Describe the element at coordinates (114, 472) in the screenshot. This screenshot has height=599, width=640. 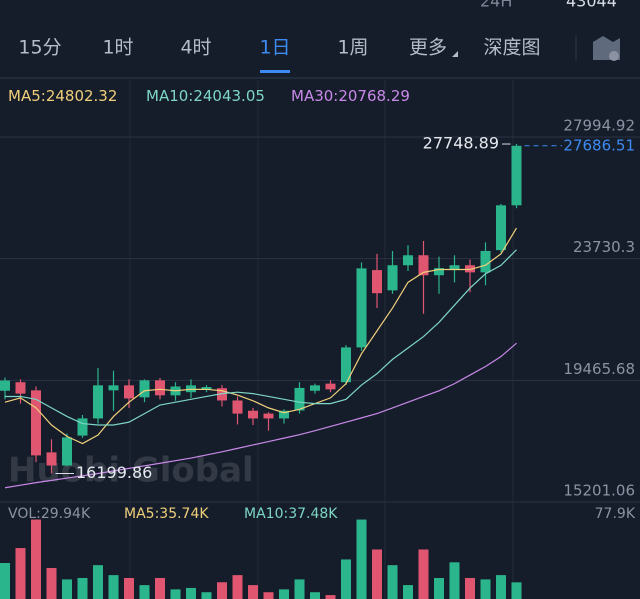
I see `min-label: 16199.86` at that location.